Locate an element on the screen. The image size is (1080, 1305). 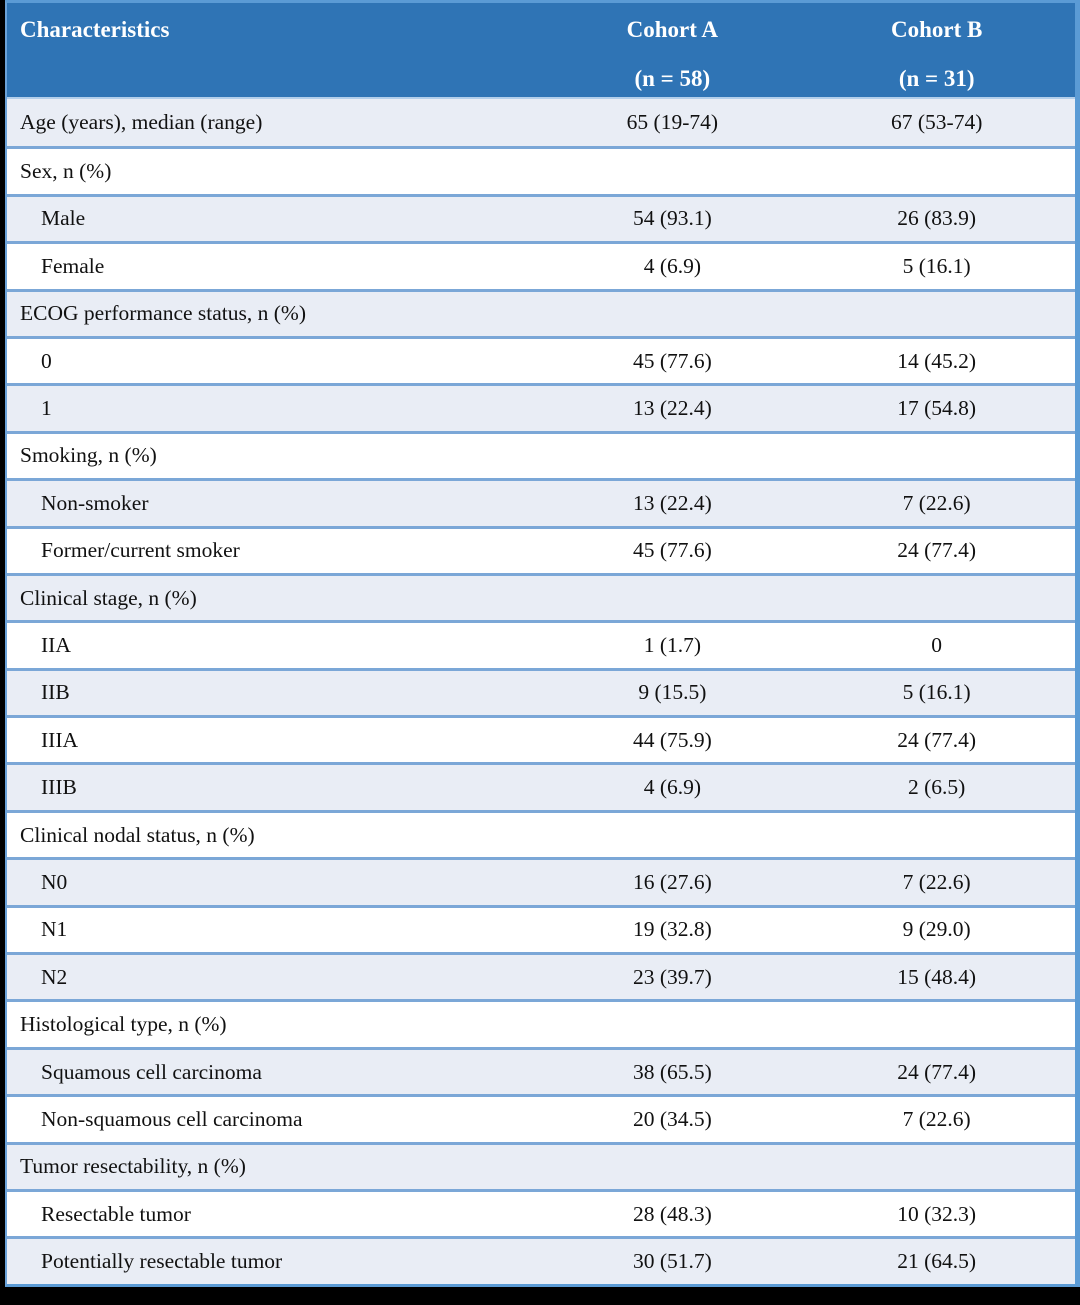
cohort-b-value: 0 is located at coordinates (937, 644).